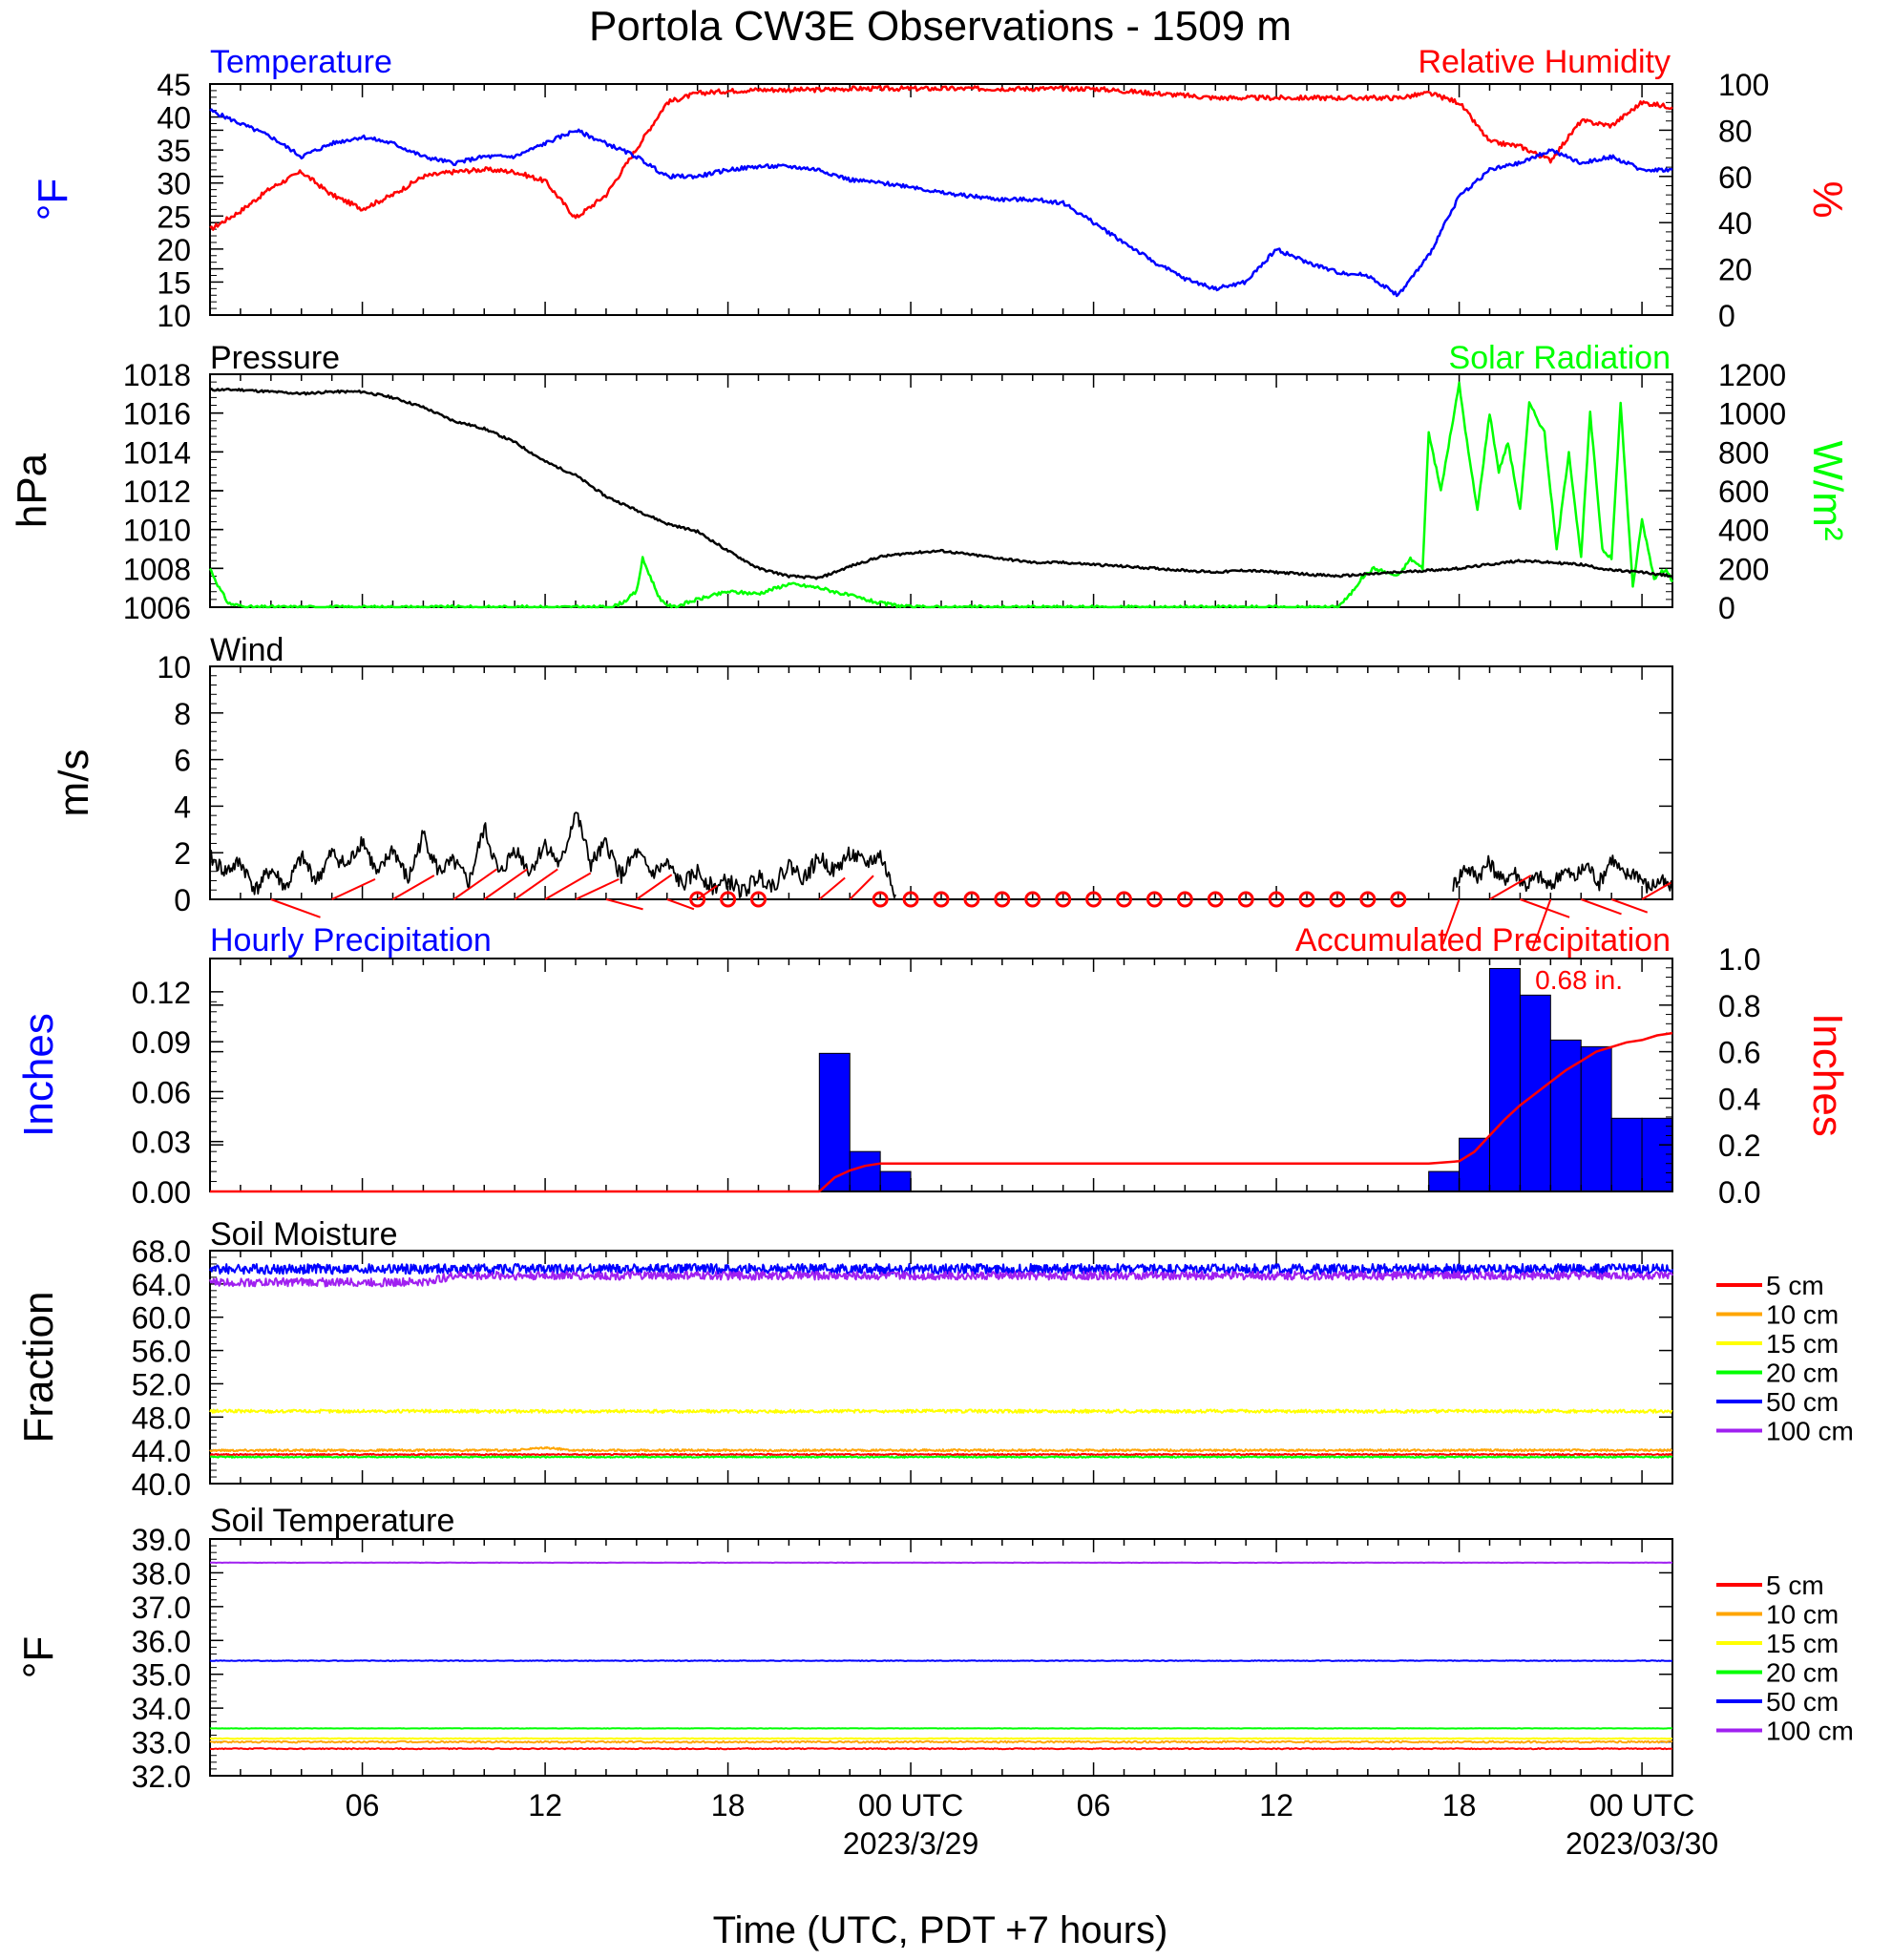  Describe the element at coordinates (941, 1454) in the screenshot. I see `soil-moisture-series-5cm` at that location.